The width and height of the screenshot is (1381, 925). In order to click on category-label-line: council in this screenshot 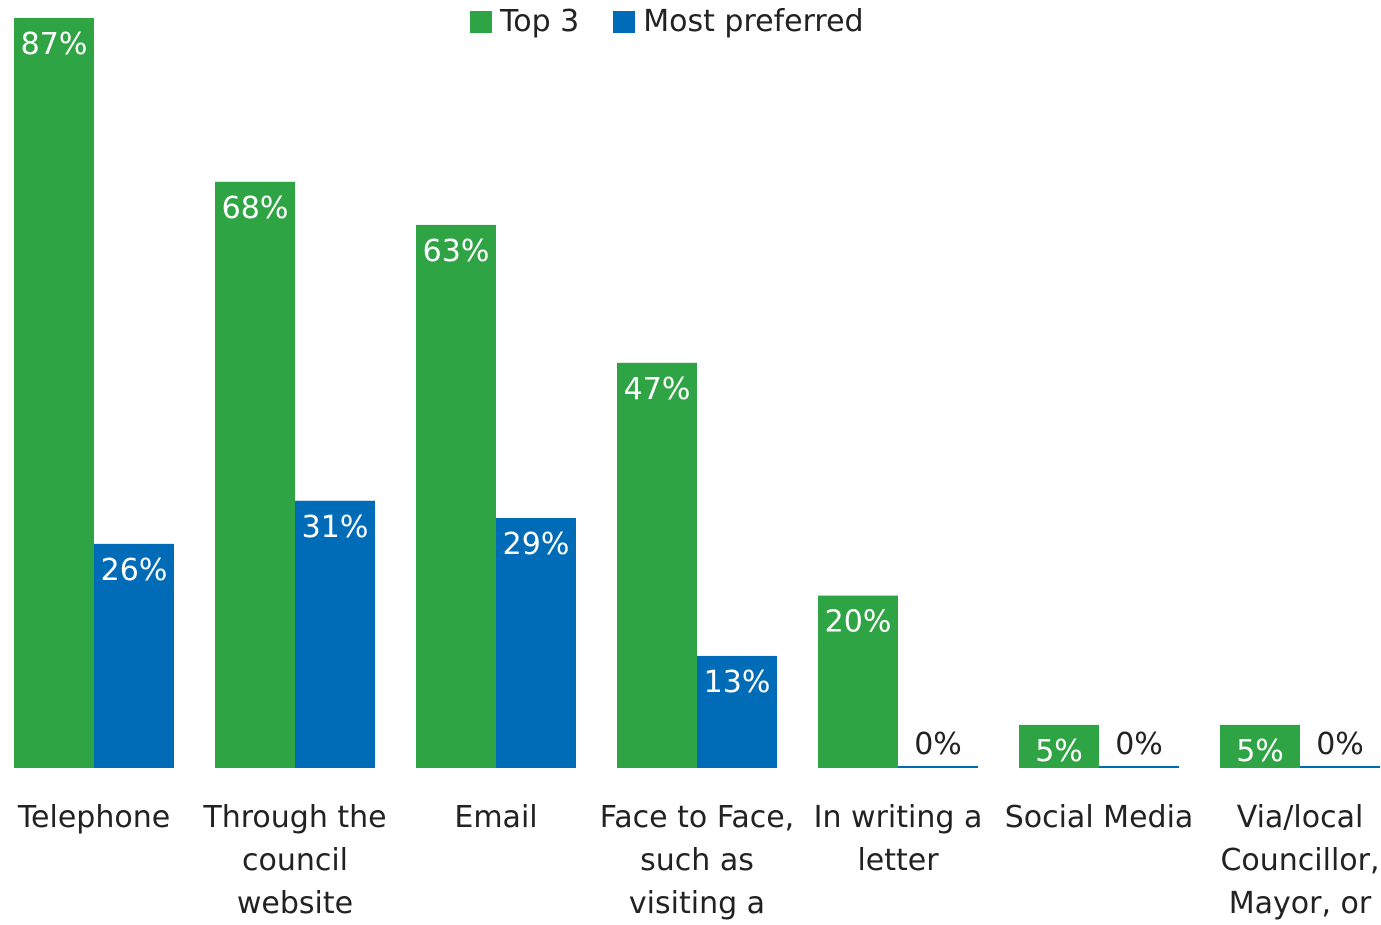, I will do `click(295, 860)`.